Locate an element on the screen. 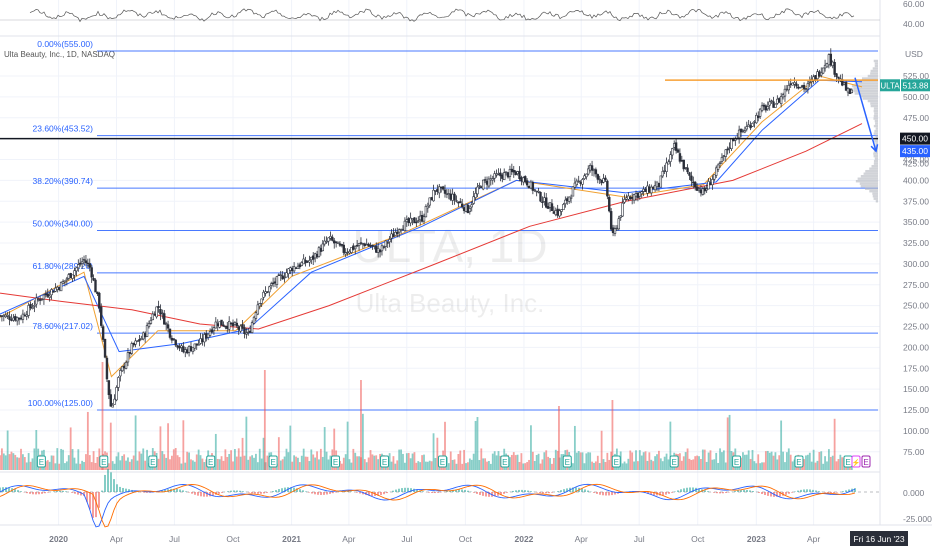  dividend-marker: ⚡ is located at coordinates (856, 461).